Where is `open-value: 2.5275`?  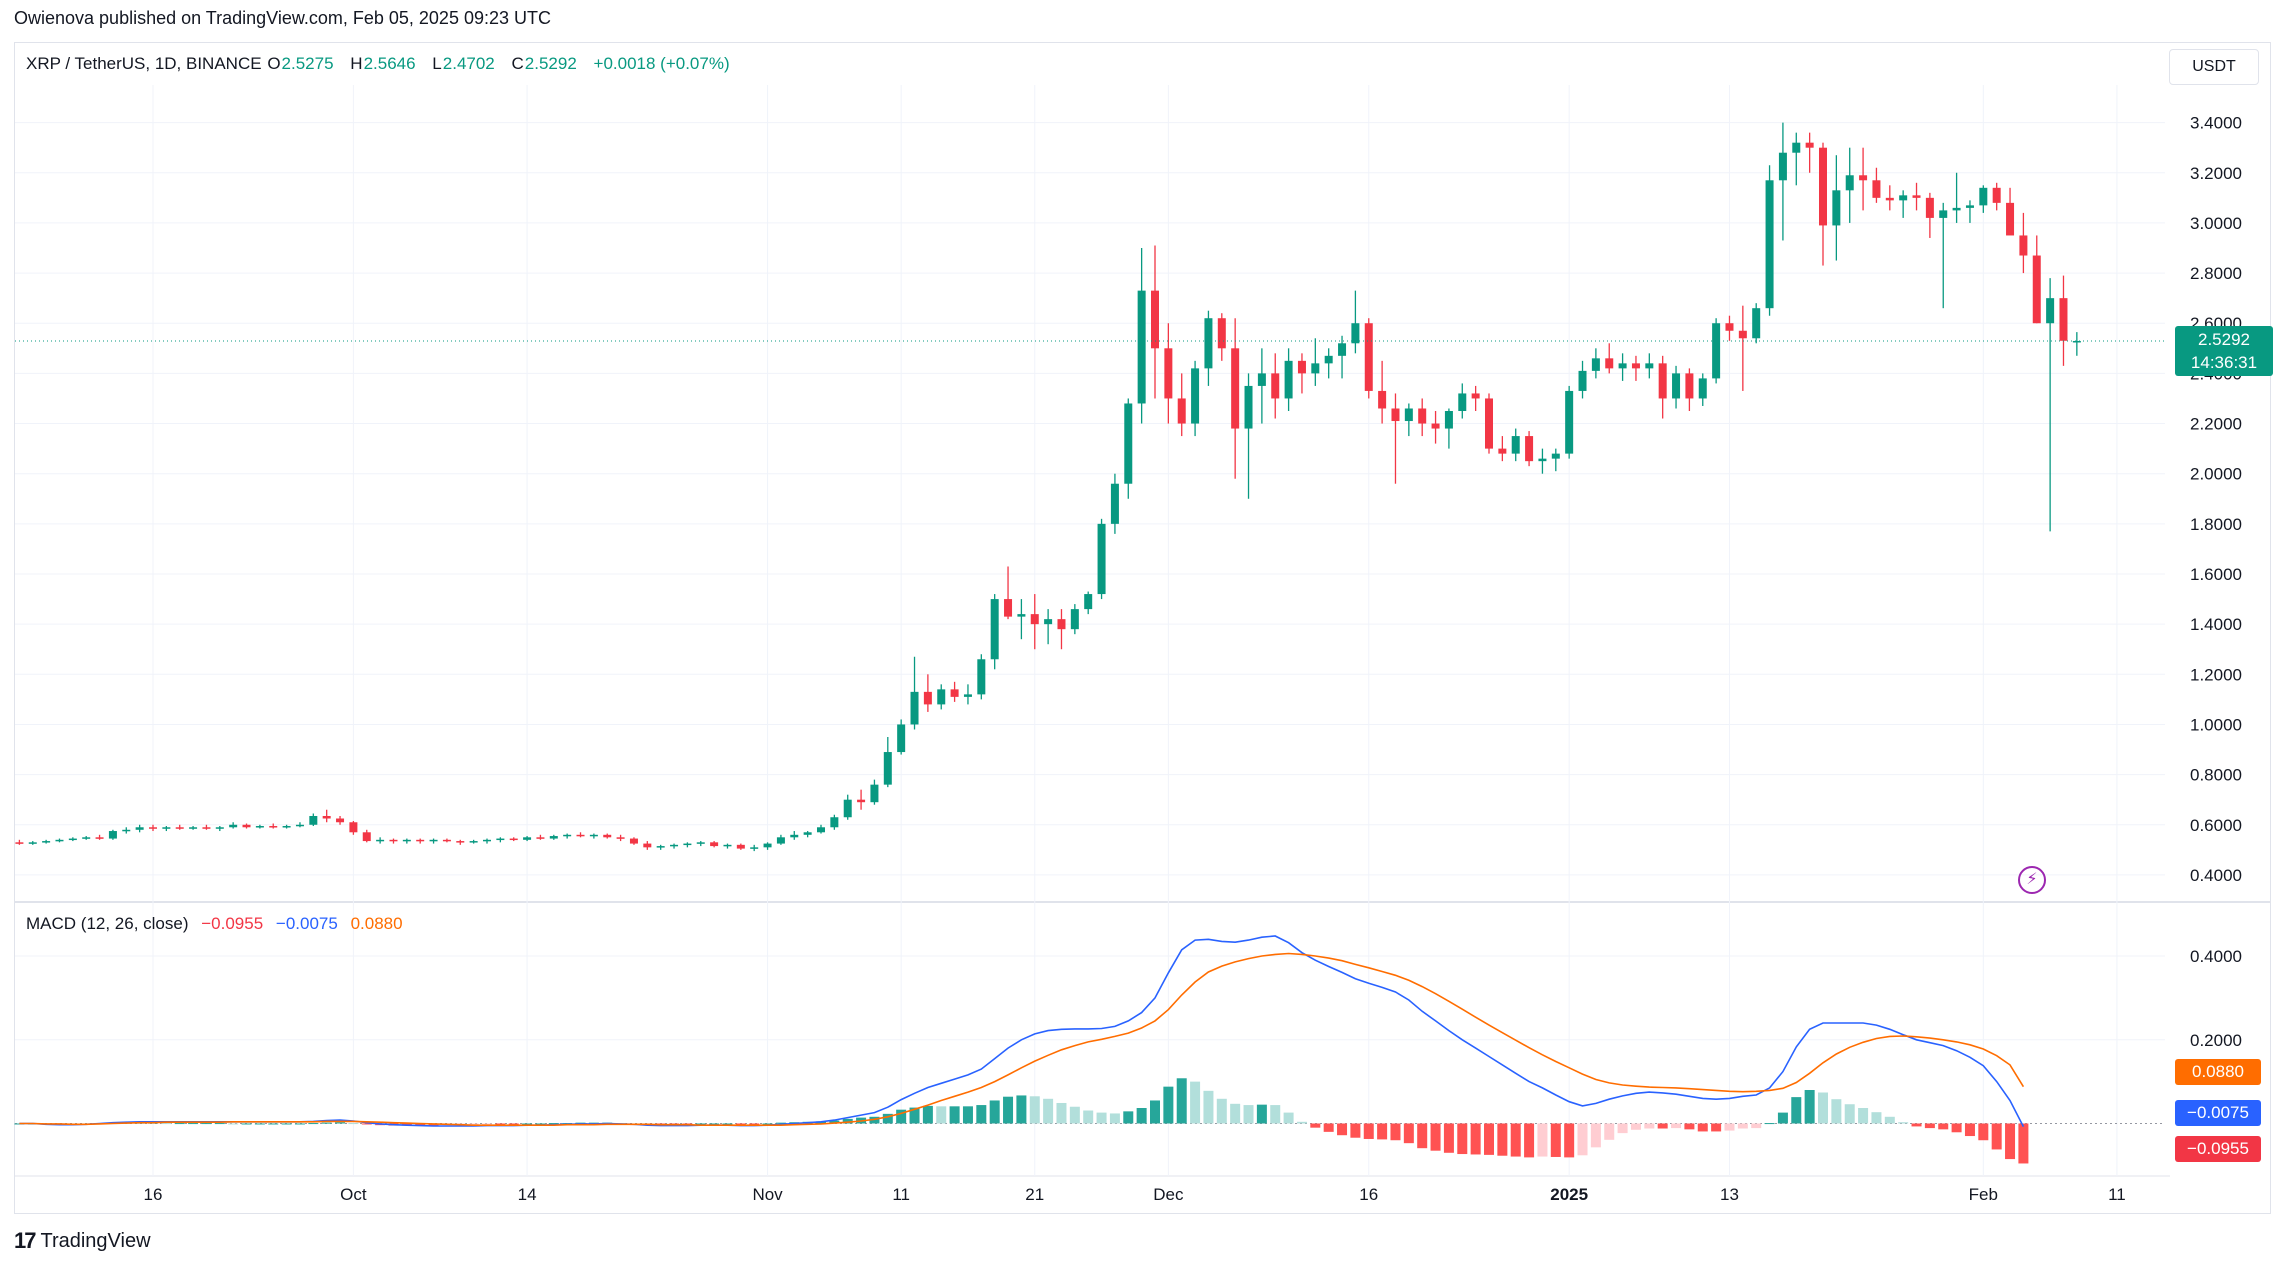
open-value: 2.5275 is located at coordinates (307, 63).